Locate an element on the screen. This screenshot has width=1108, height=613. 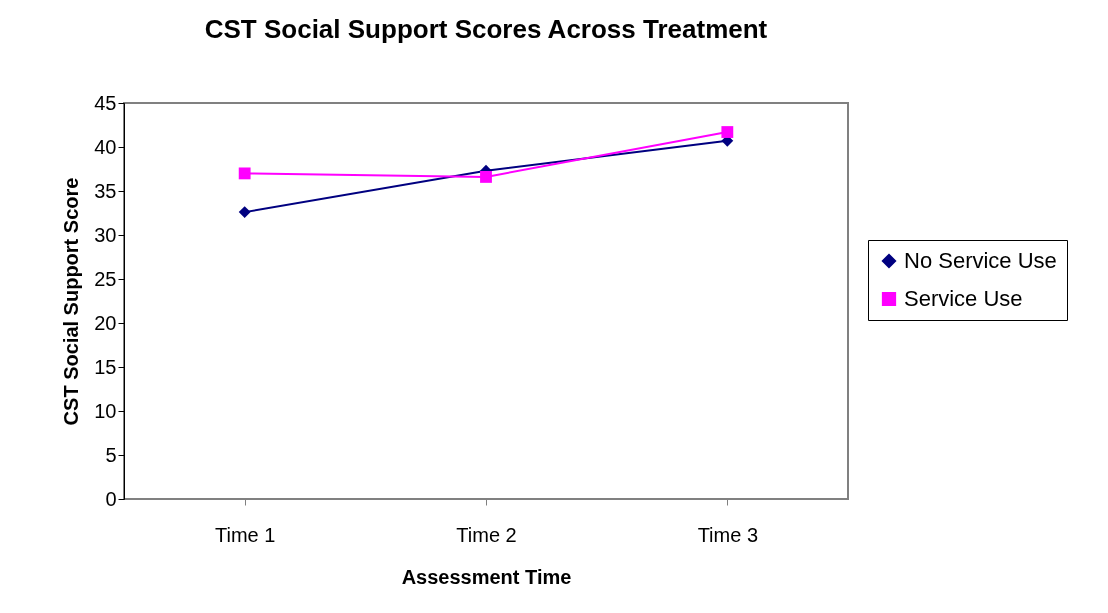
y-tick-label: 45 is located at coordinates (105, 102).